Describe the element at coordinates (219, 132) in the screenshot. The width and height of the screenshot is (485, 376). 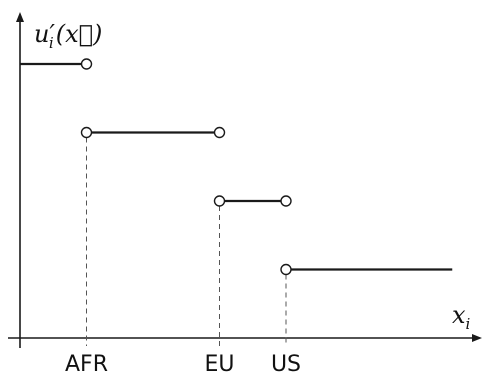
I see `step-2-end-circle-icon` at that location.